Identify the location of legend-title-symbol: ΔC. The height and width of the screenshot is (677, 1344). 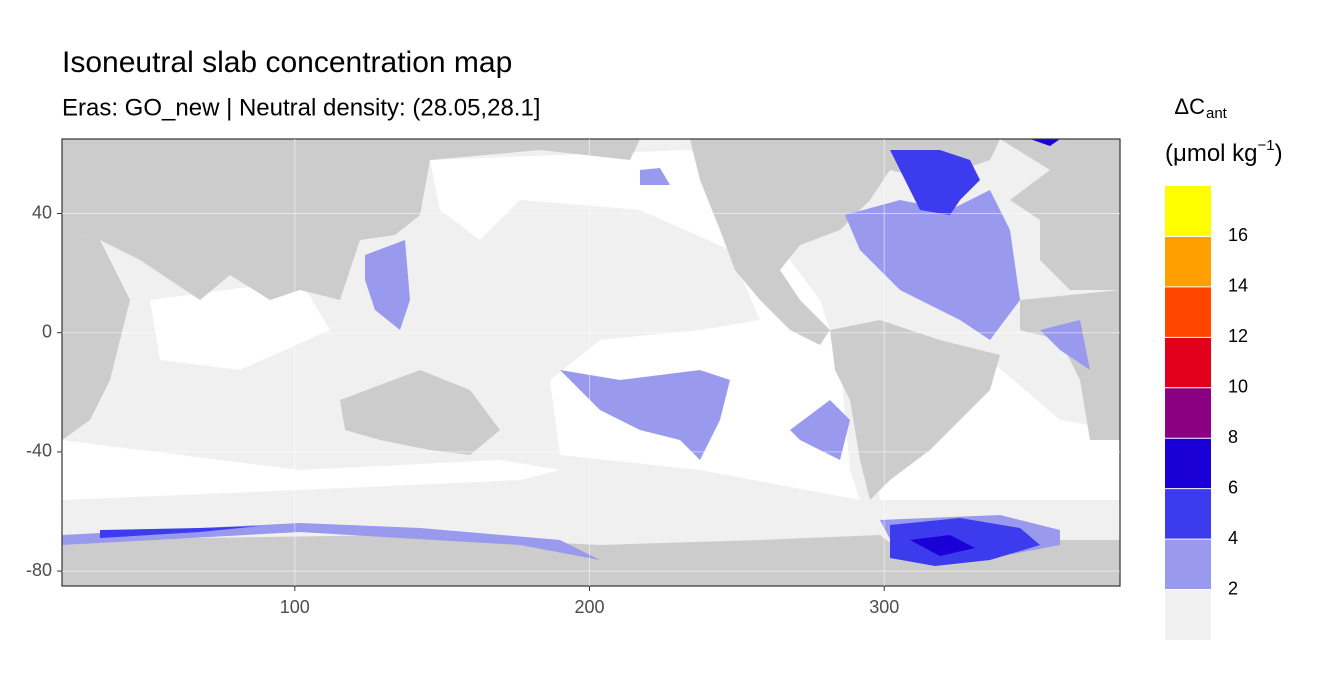
(1189, 106).